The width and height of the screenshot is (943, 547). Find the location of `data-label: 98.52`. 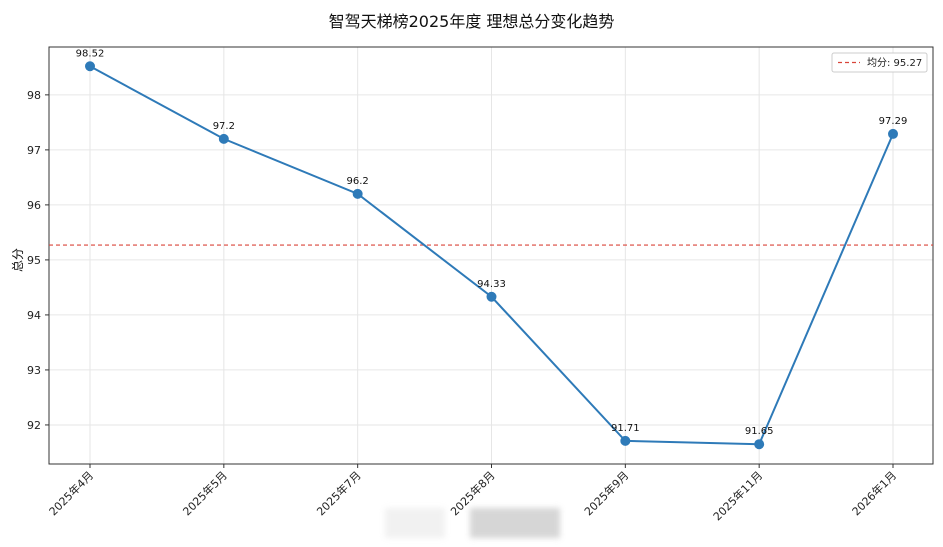

data-label: 98.52 is located at coordinates (90, 53).